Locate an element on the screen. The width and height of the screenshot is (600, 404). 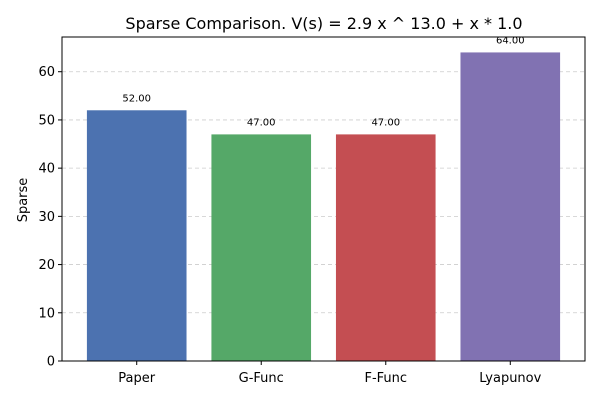
y-tick-label-4: 40 is located at coordinates (46, 169).